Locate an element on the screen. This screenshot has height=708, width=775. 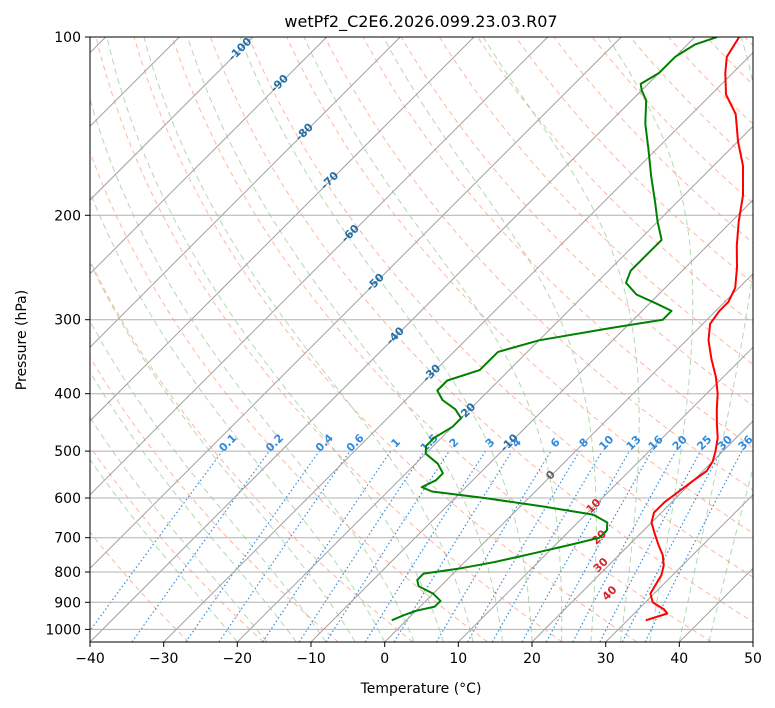
y-tick-label: 100 is located at coordinates (67, 38).